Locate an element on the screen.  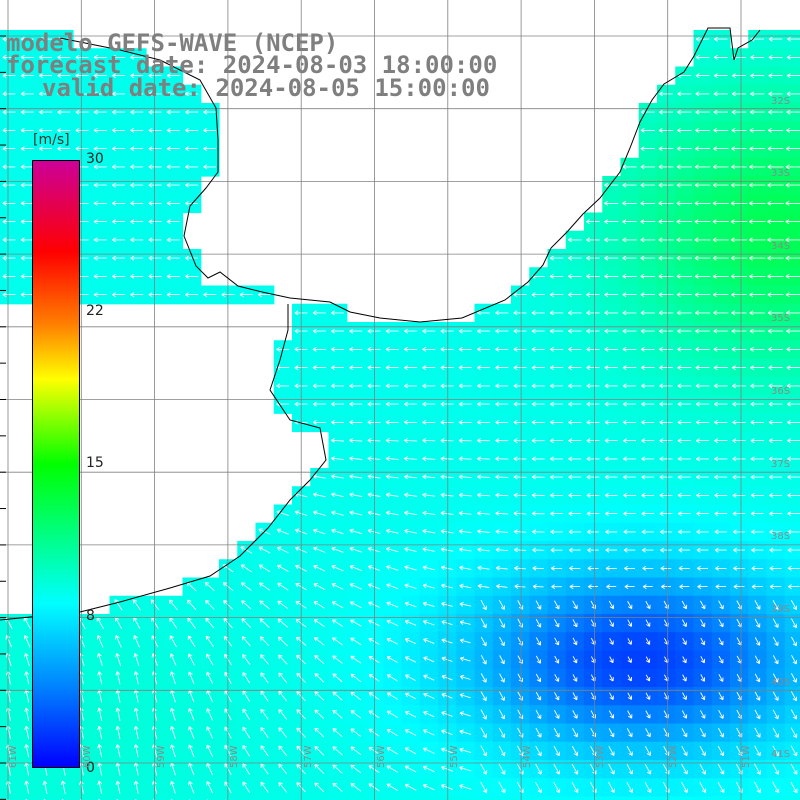
valid-date: valid date: 2024-08-05 15:00:00 is located at coordinates (266, 88).